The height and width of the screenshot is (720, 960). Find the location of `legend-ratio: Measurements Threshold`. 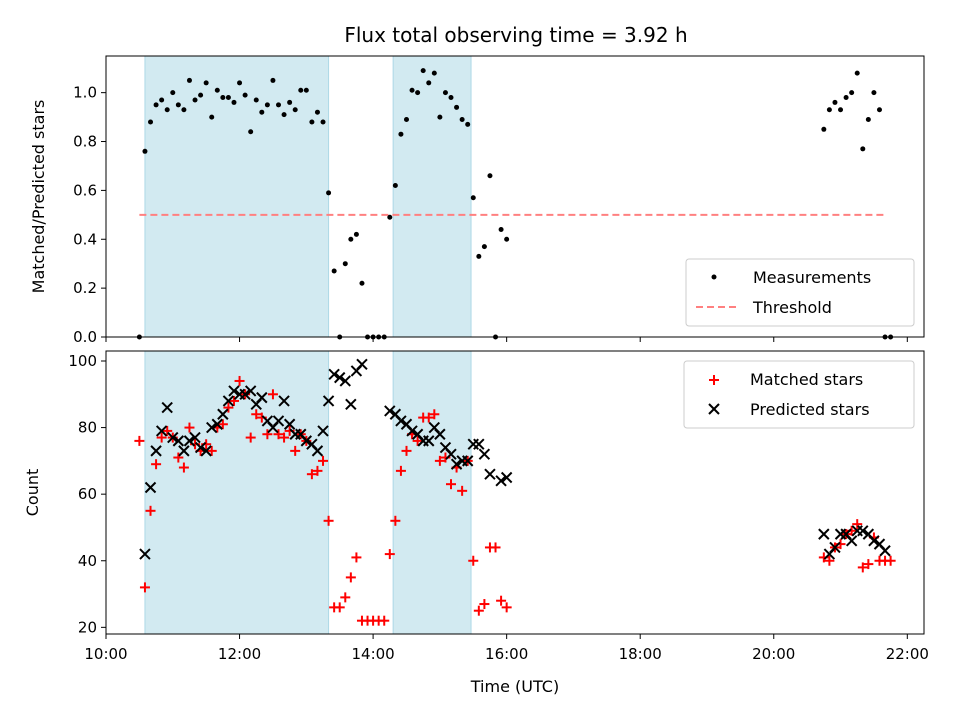

legend-ratio: Measurements Threshold is located at coordinates (800, 292).